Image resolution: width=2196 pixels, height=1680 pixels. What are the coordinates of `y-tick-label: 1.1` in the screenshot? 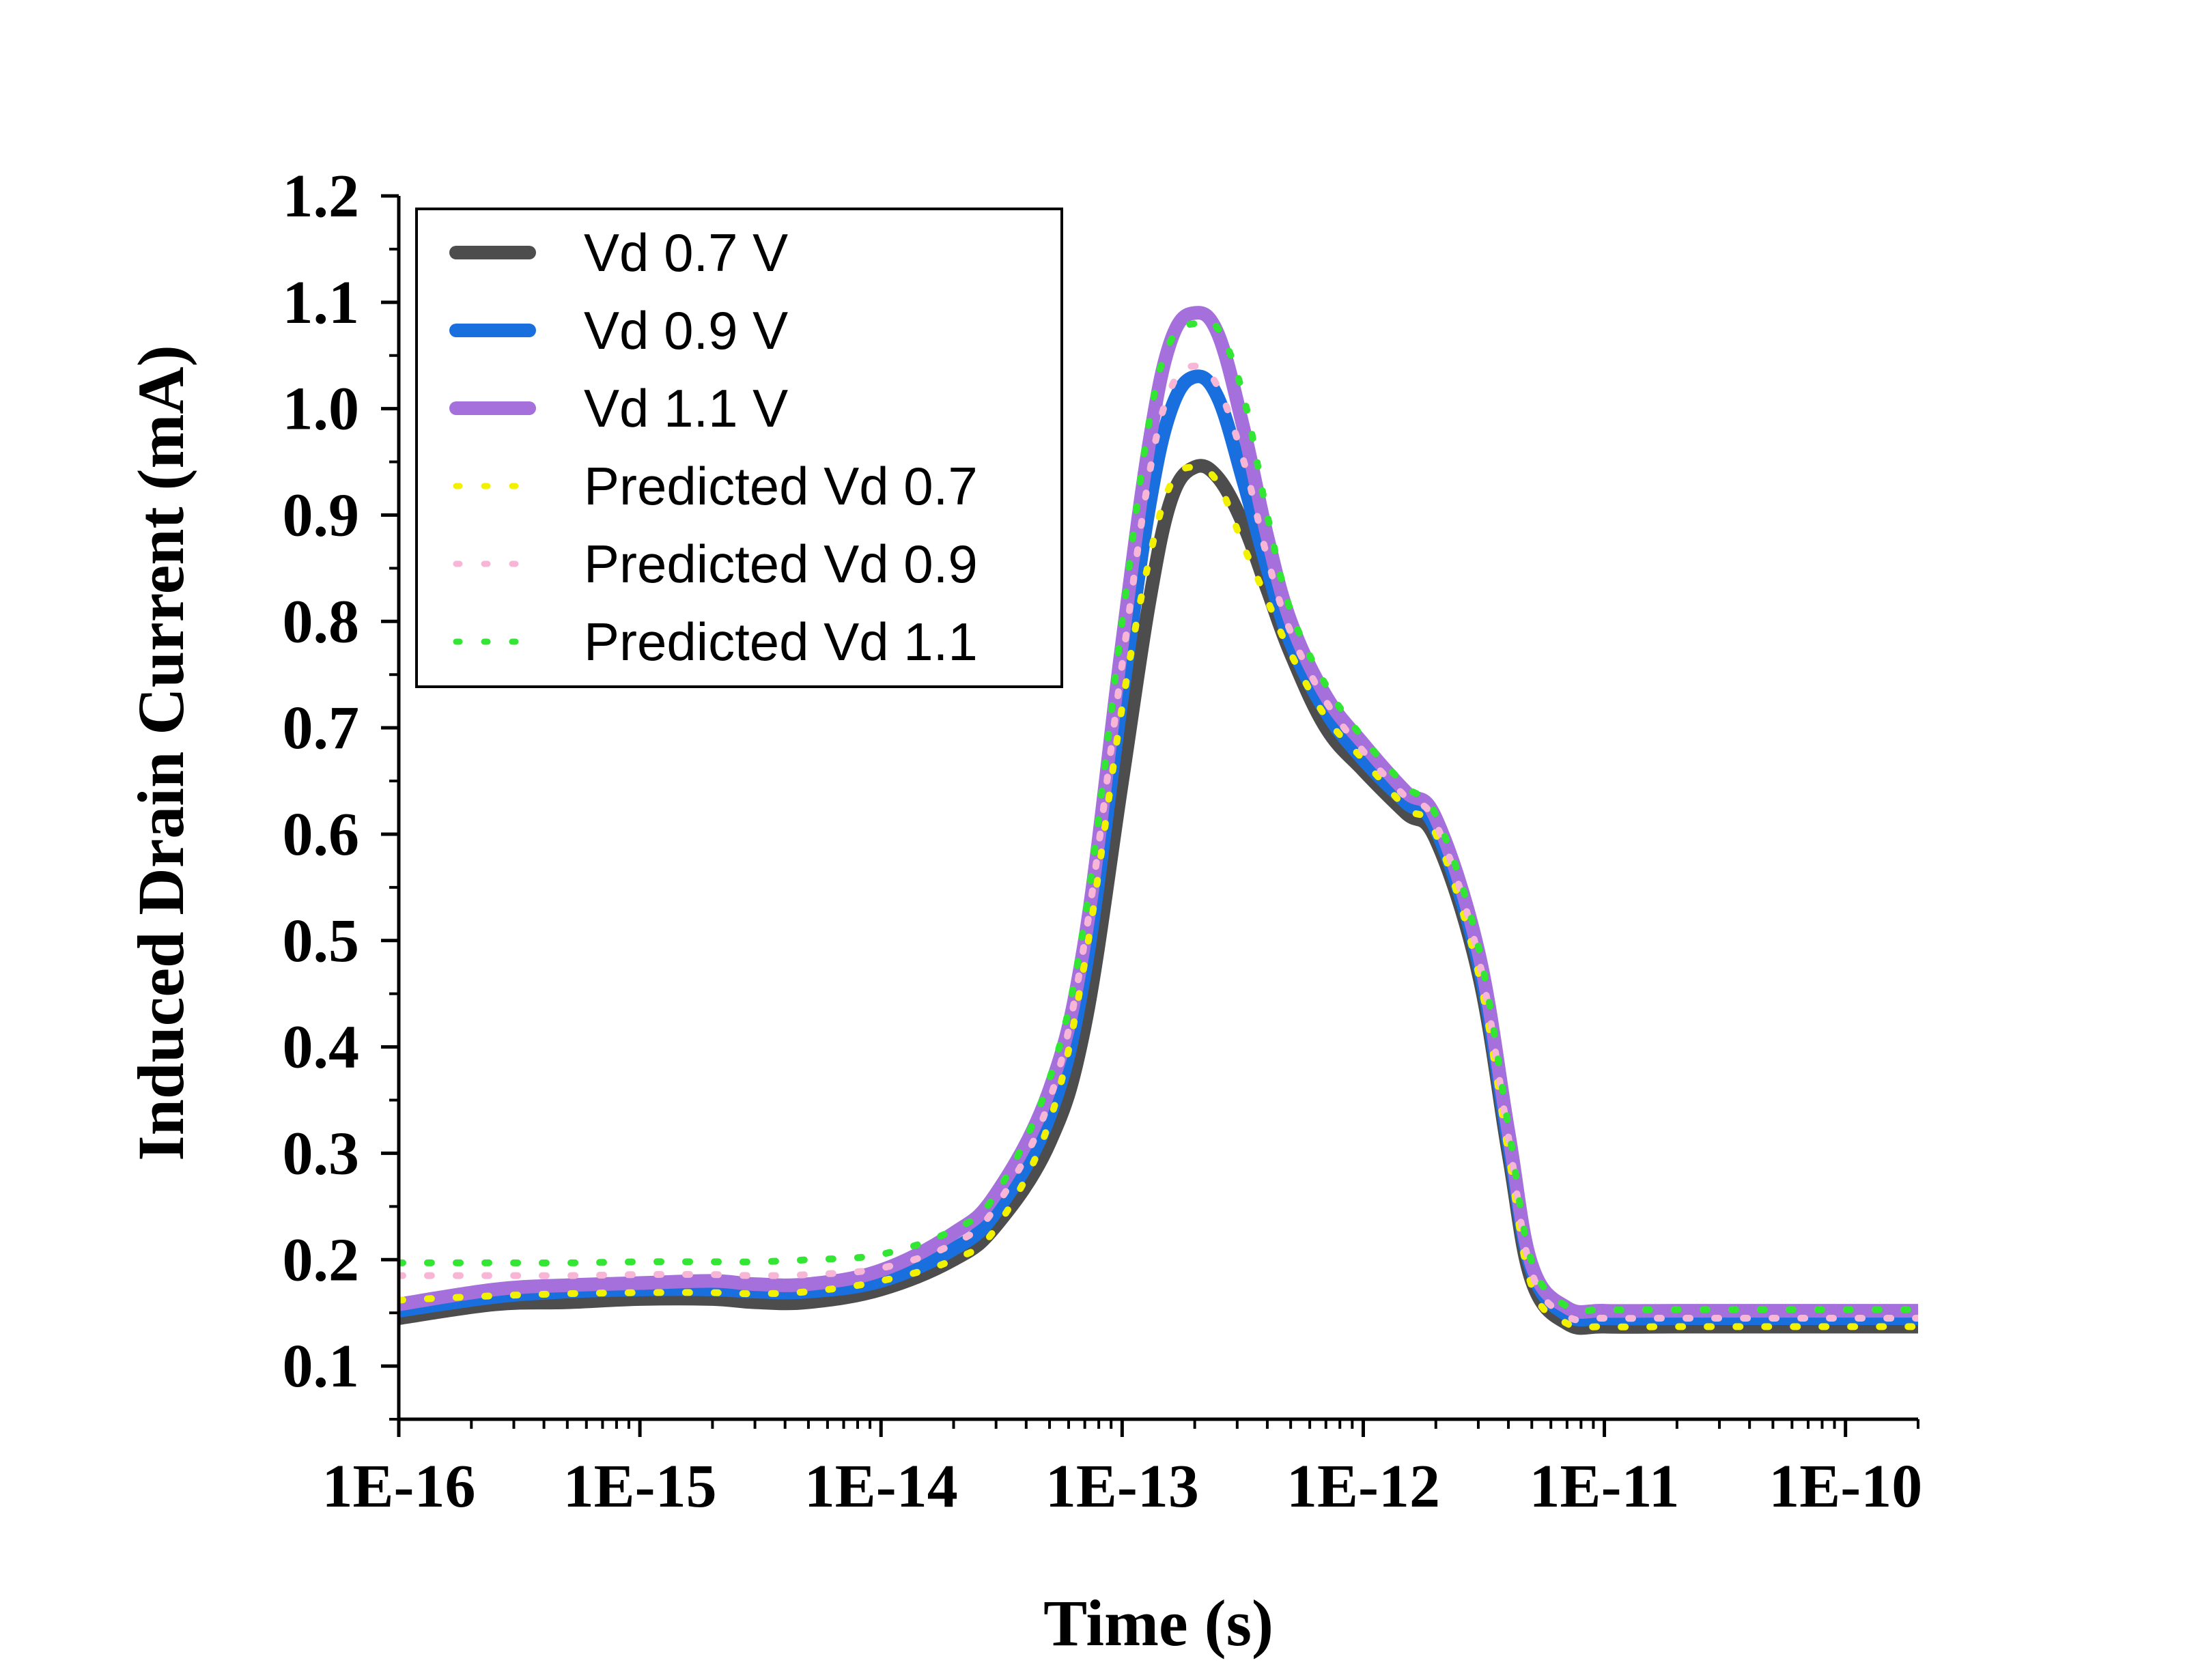 It's located at (321, 303).